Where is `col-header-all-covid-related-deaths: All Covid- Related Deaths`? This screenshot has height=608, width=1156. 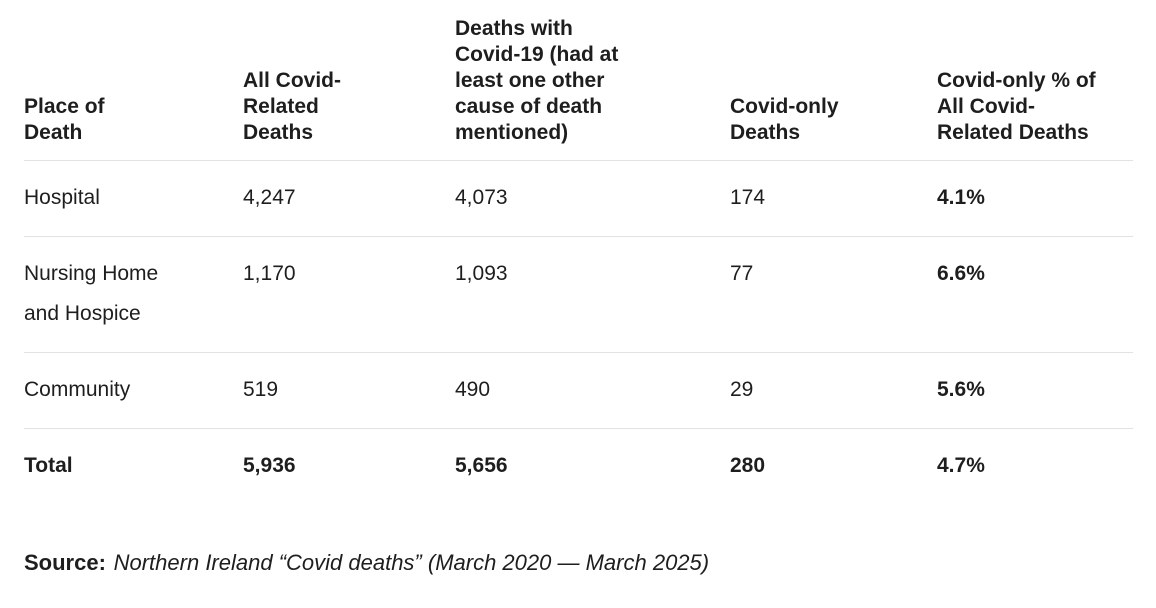
col-header-all-covid-related-deaths: All Covid- Related Deaths is located at coordinates (349, 80).